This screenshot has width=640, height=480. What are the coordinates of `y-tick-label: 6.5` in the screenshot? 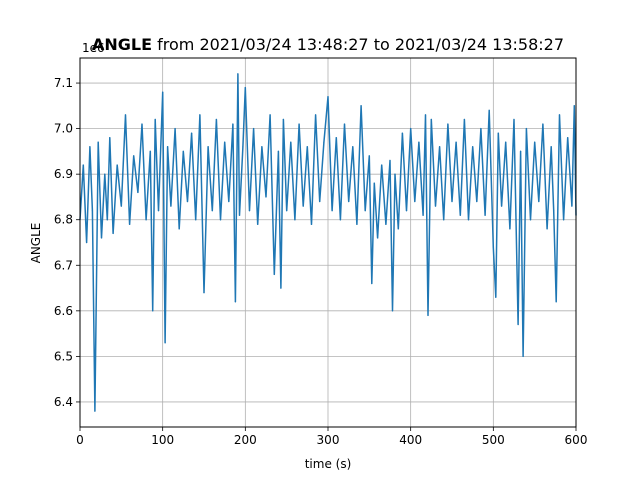 It's located at (63, 356).